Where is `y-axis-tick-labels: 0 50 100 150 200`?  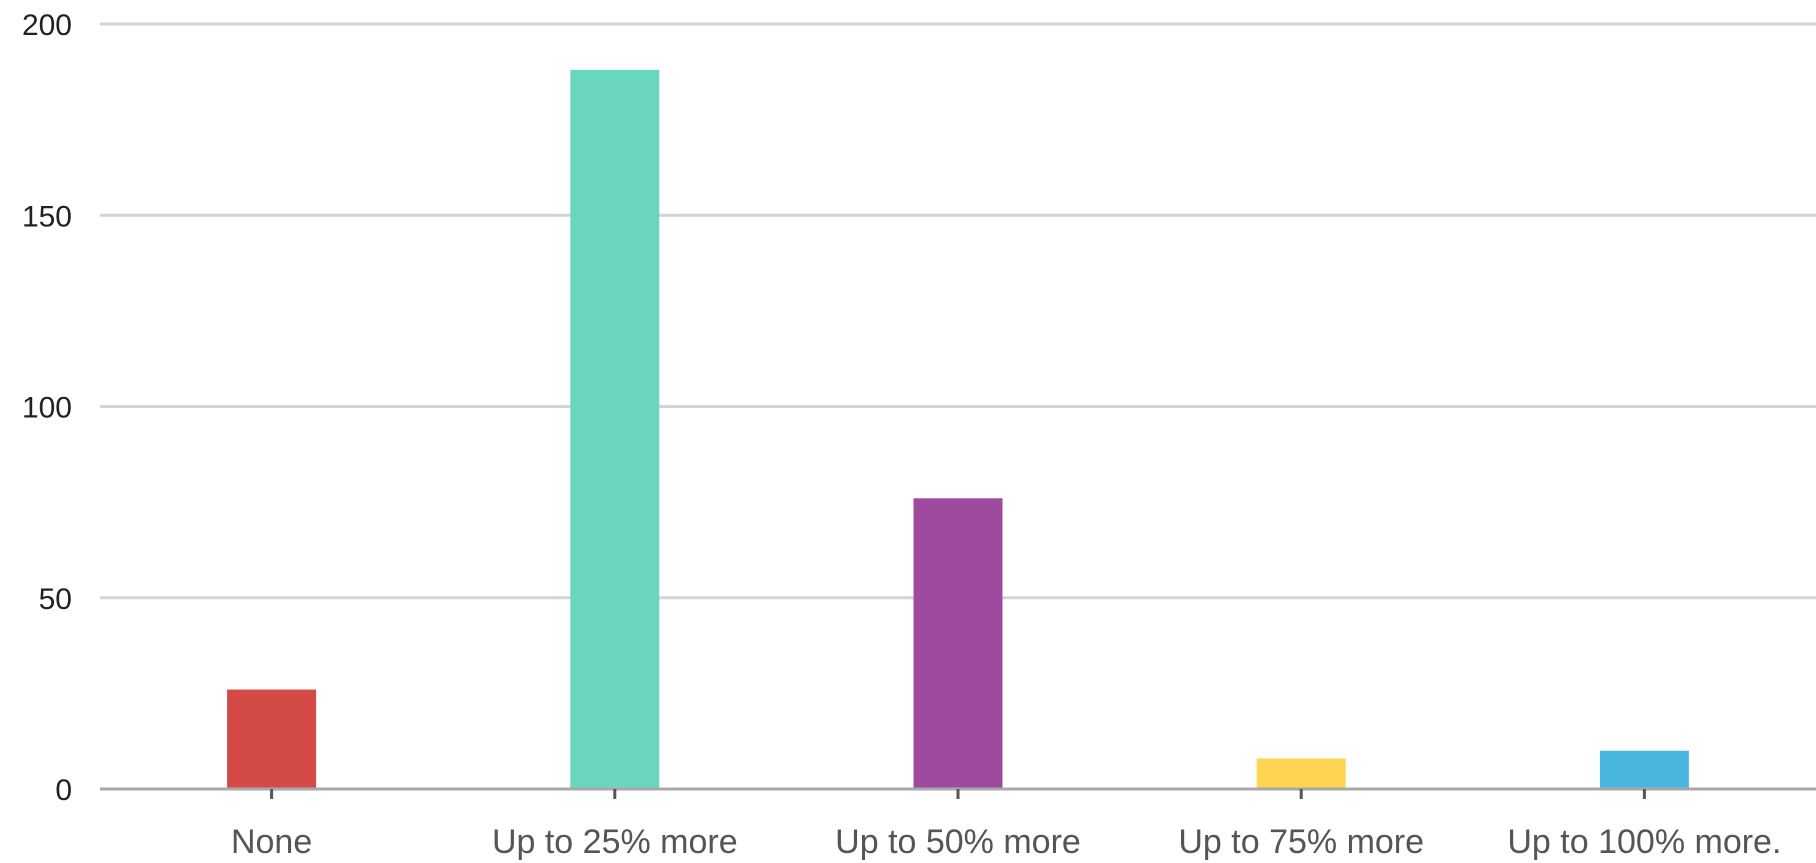
y-axis-tick-labels: 0 50 100 150 200 is located at coordinates (47, 408).